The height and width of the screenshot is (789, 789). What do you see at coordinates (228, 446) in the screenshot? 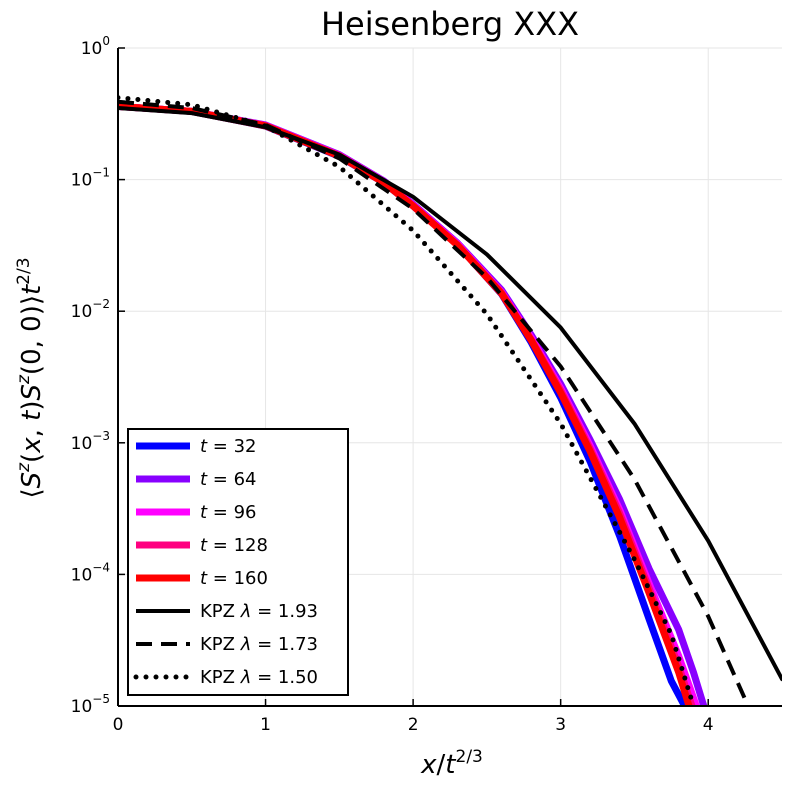
I see `legend-label-1: t = 32` at bounding box center [228, 446].